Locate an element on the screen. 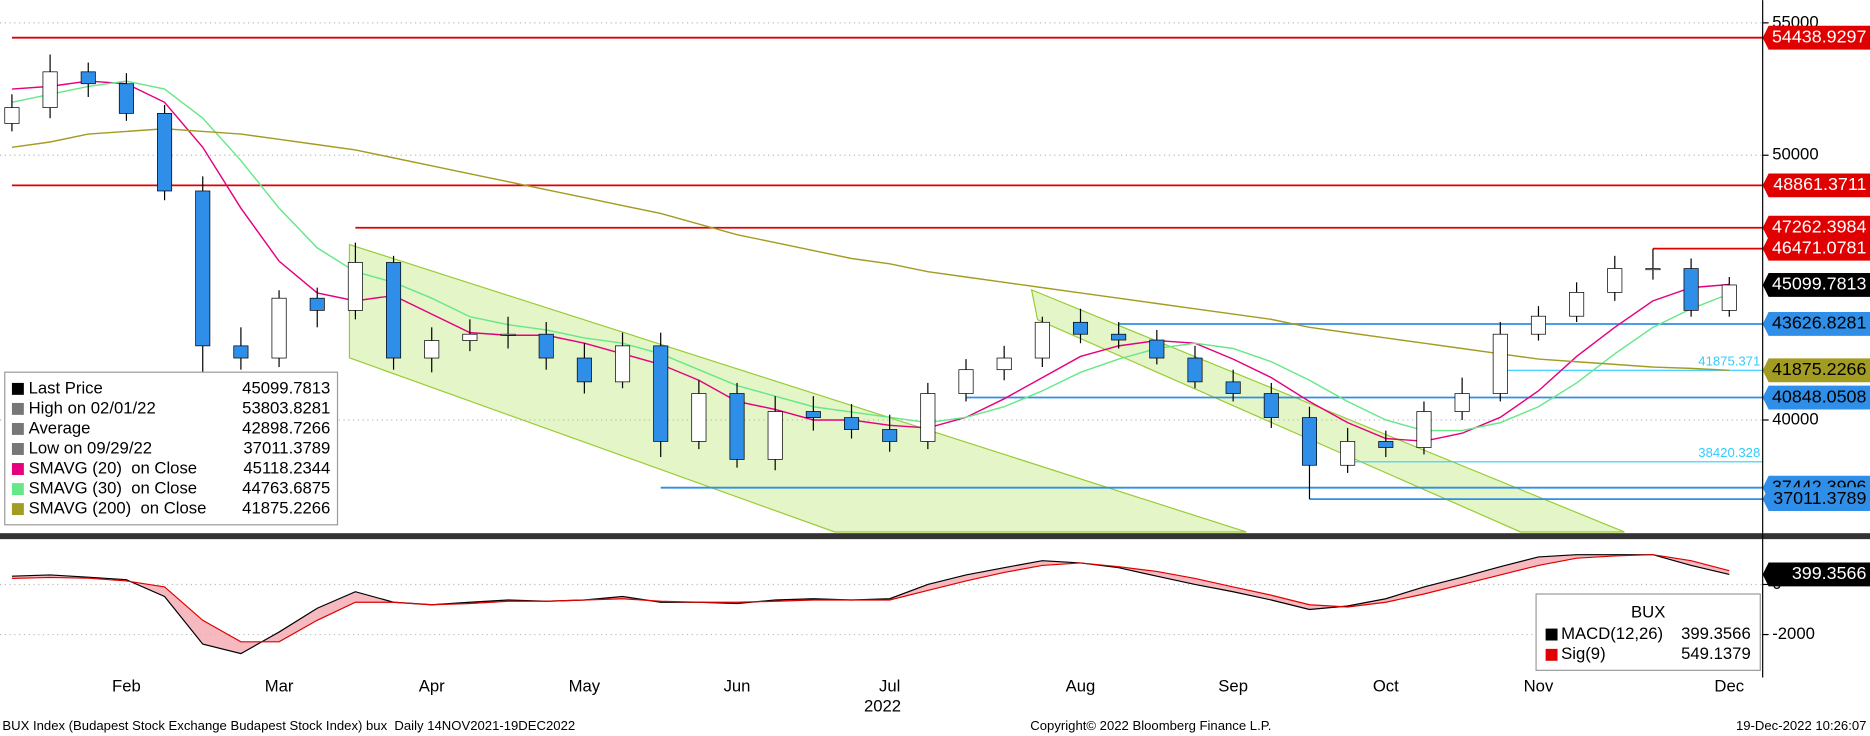 The height and width of the screenshot is (736, 1870). legend-value: 37011.3789 is located at coordinates (286, 447).